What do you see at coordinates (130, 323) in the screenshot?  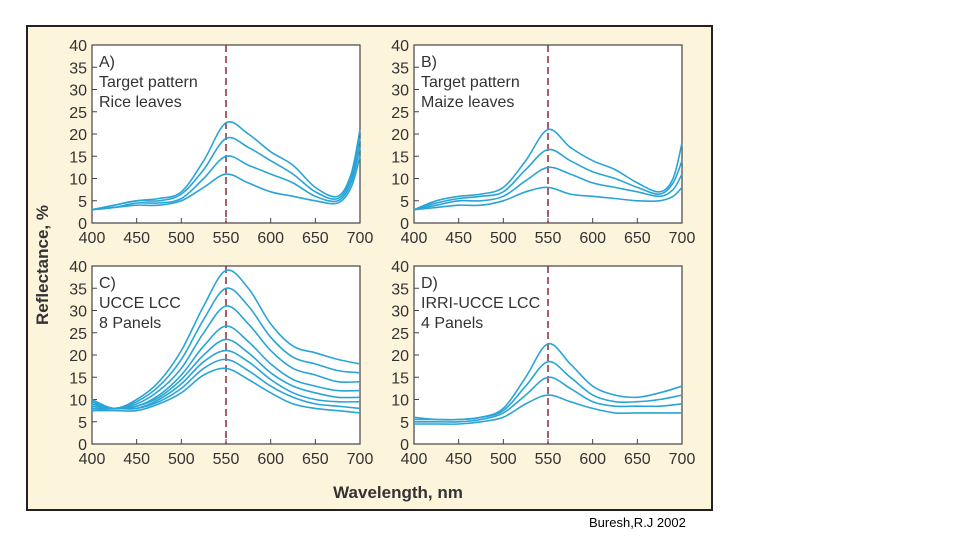 I see `panel-title-c: 8 Panels` at bounding box center [130, 323].